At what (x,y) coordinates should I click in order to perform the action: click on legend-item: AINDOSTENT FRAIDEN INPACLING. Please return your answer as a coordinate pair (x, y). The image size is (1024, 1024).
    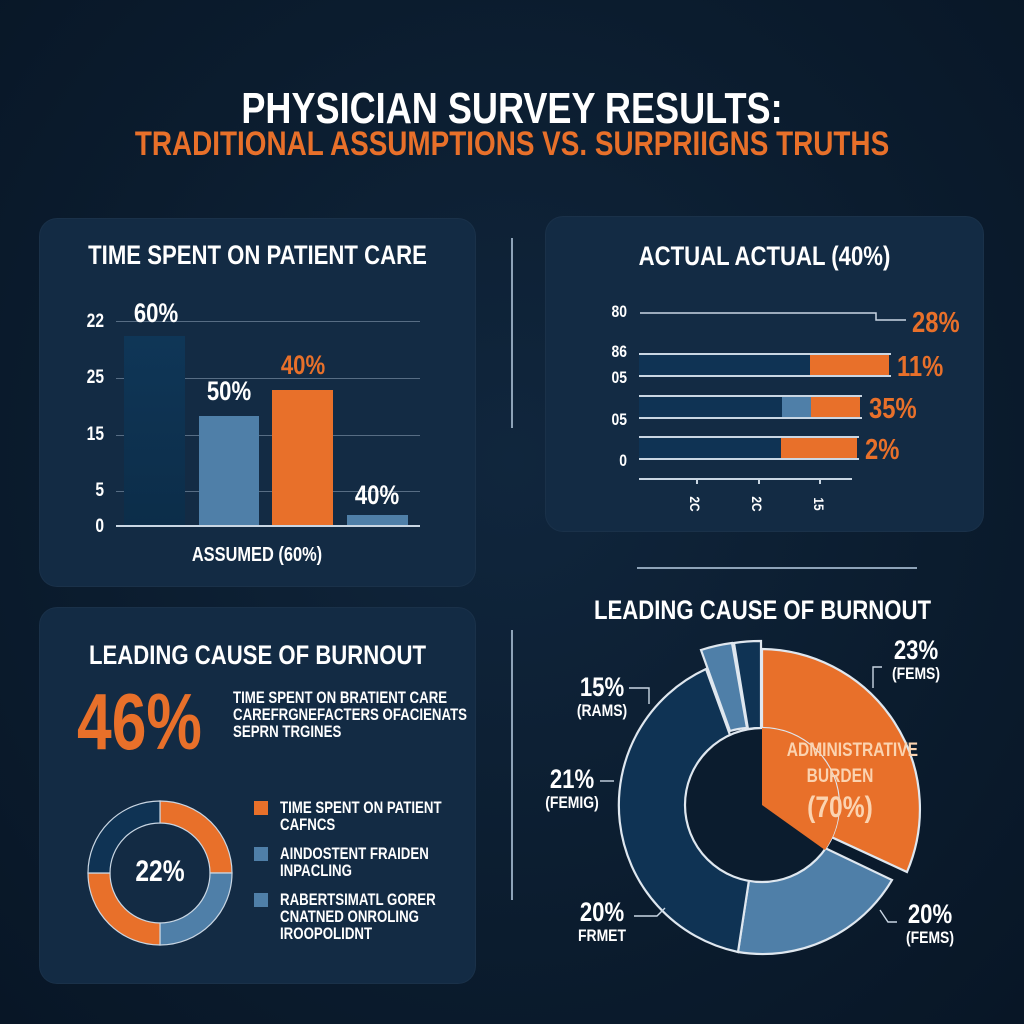
    Looking at the image, I should click on (362, 862).